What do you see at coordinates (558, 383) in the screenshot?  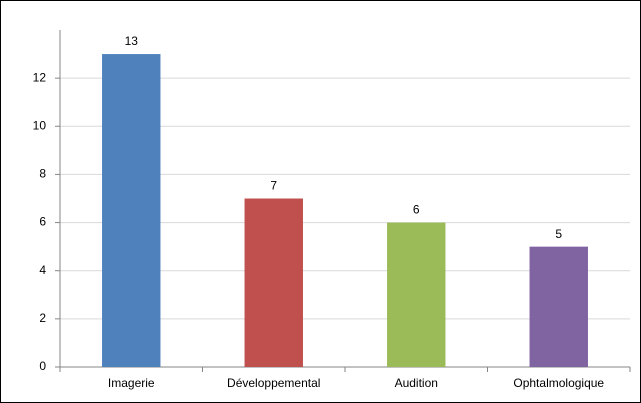 I see `x-tick-label: Ophtalmologique` at bounding box center [558, 383].